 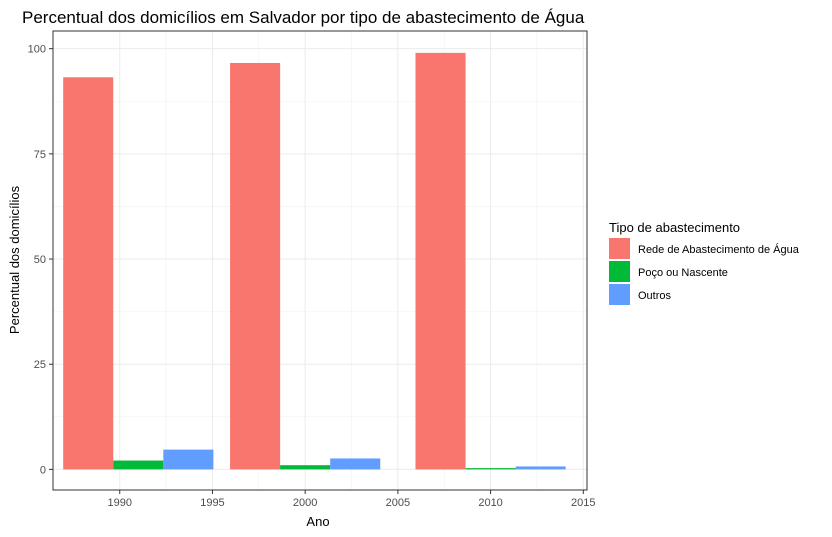 What do you see at coordinates (40, 155) in the screenshot?
I see `y-tick-label: 75` at bounding box center [40, 155].